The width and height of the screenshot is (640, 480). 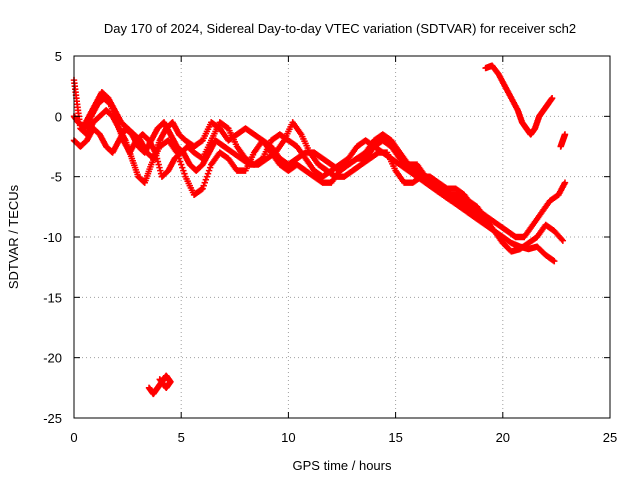 I want to click on y-tick-label: -25, so click(x=52, y=418).